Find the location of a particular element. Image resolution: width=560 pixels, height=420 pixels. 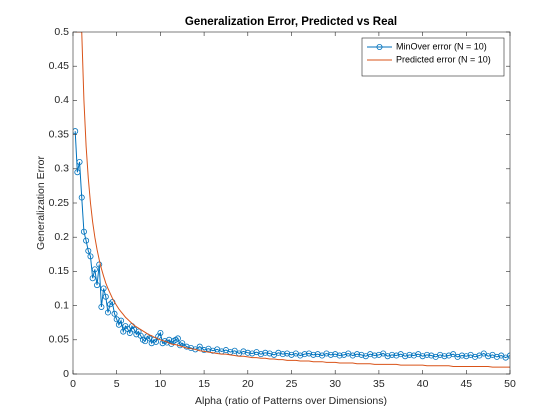

legend-marker is located at coordinates (379, 47).